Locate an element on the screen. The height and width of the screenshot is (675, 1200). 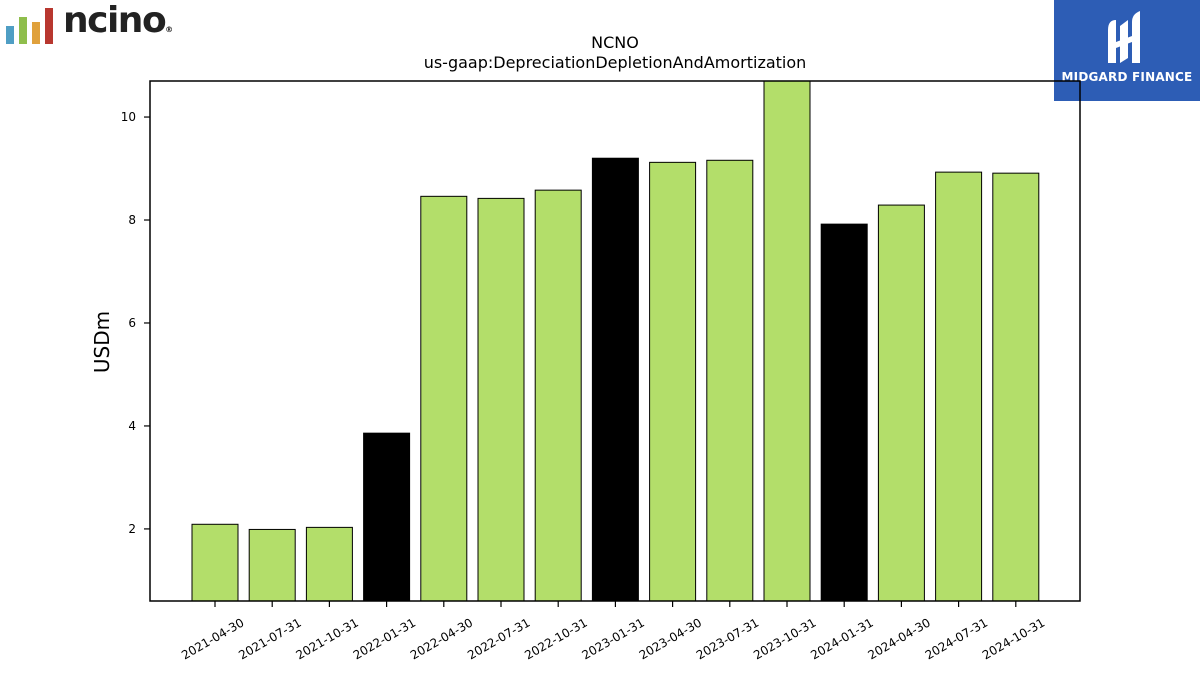
ncino-wordmark: ncino® is located at coordinates (118, 20).